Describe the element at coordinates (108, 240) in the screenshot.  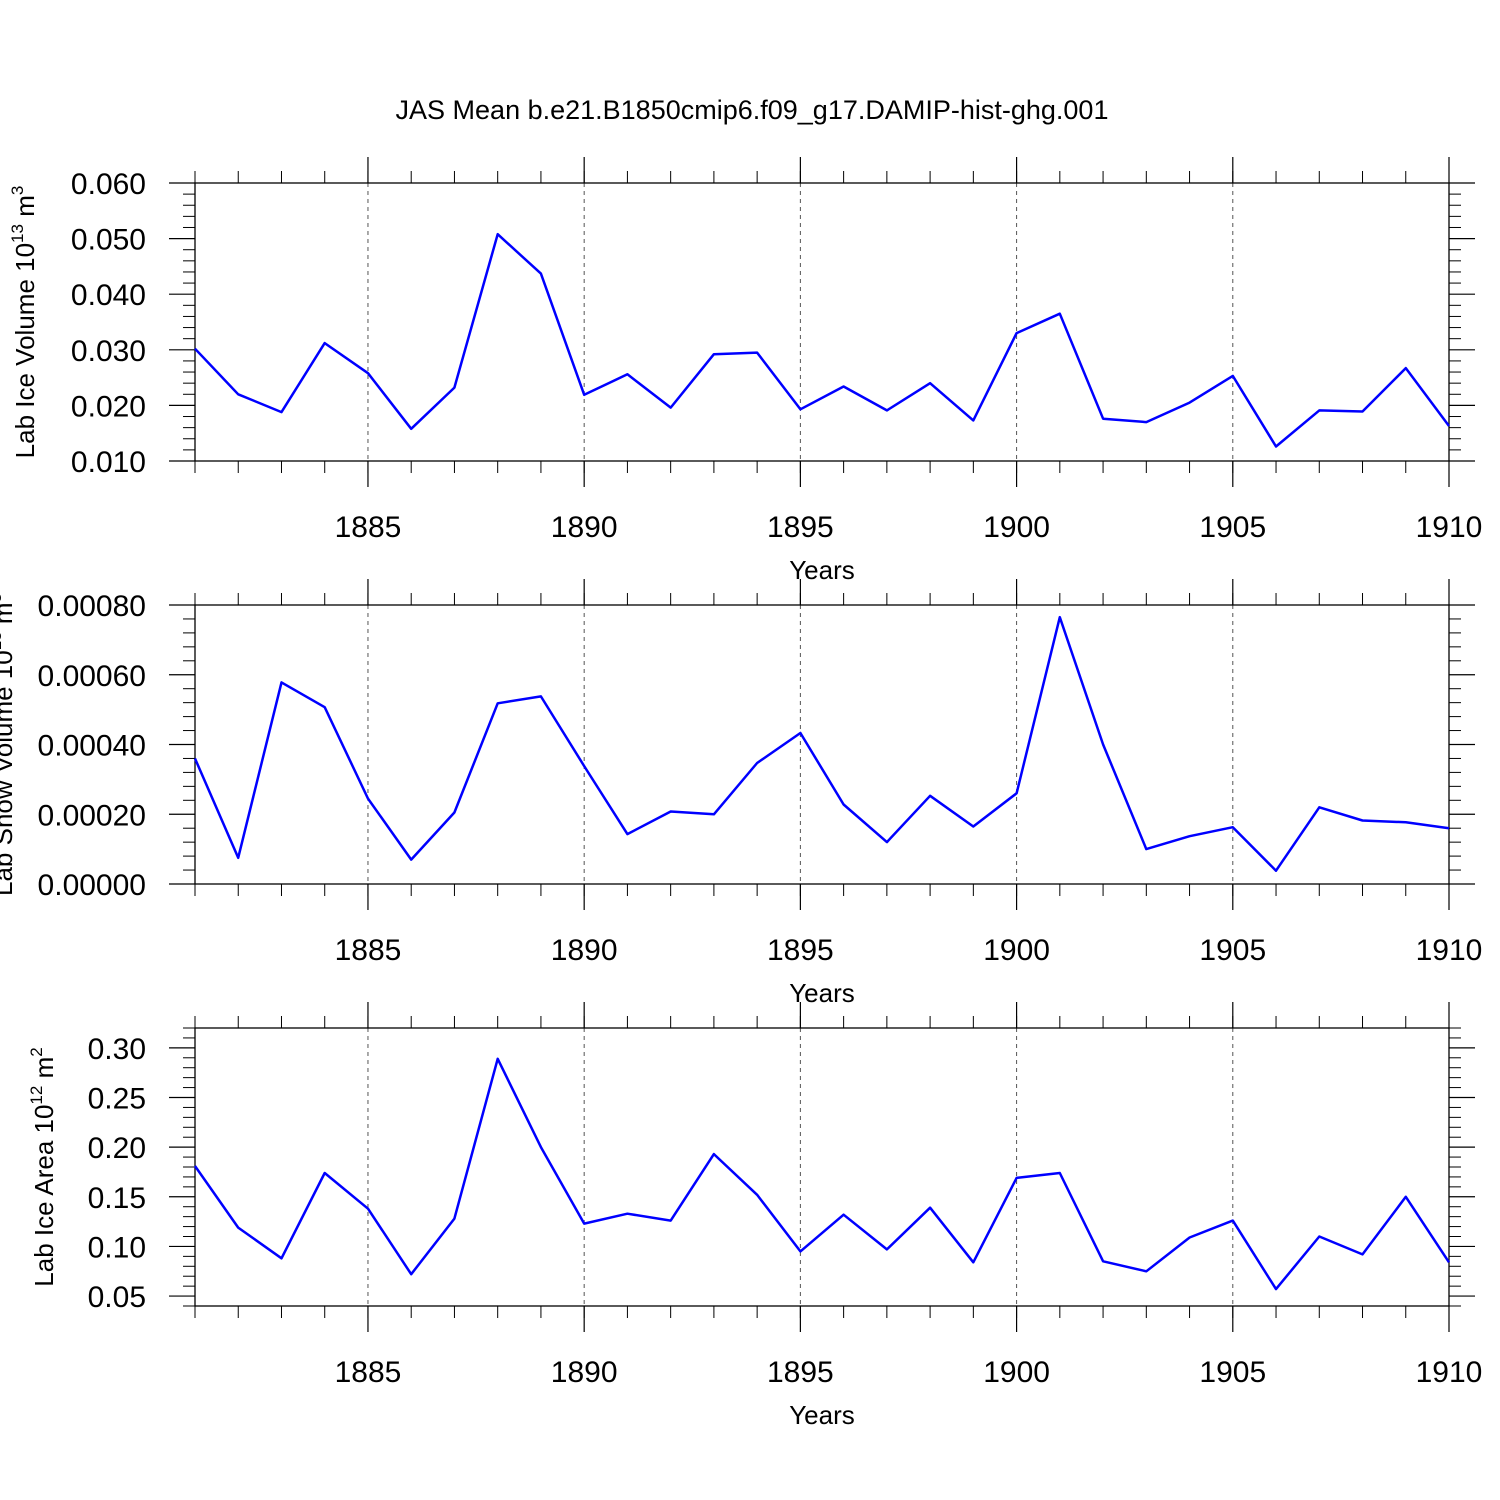
I see `y-tick-label: 0.050` at that location.